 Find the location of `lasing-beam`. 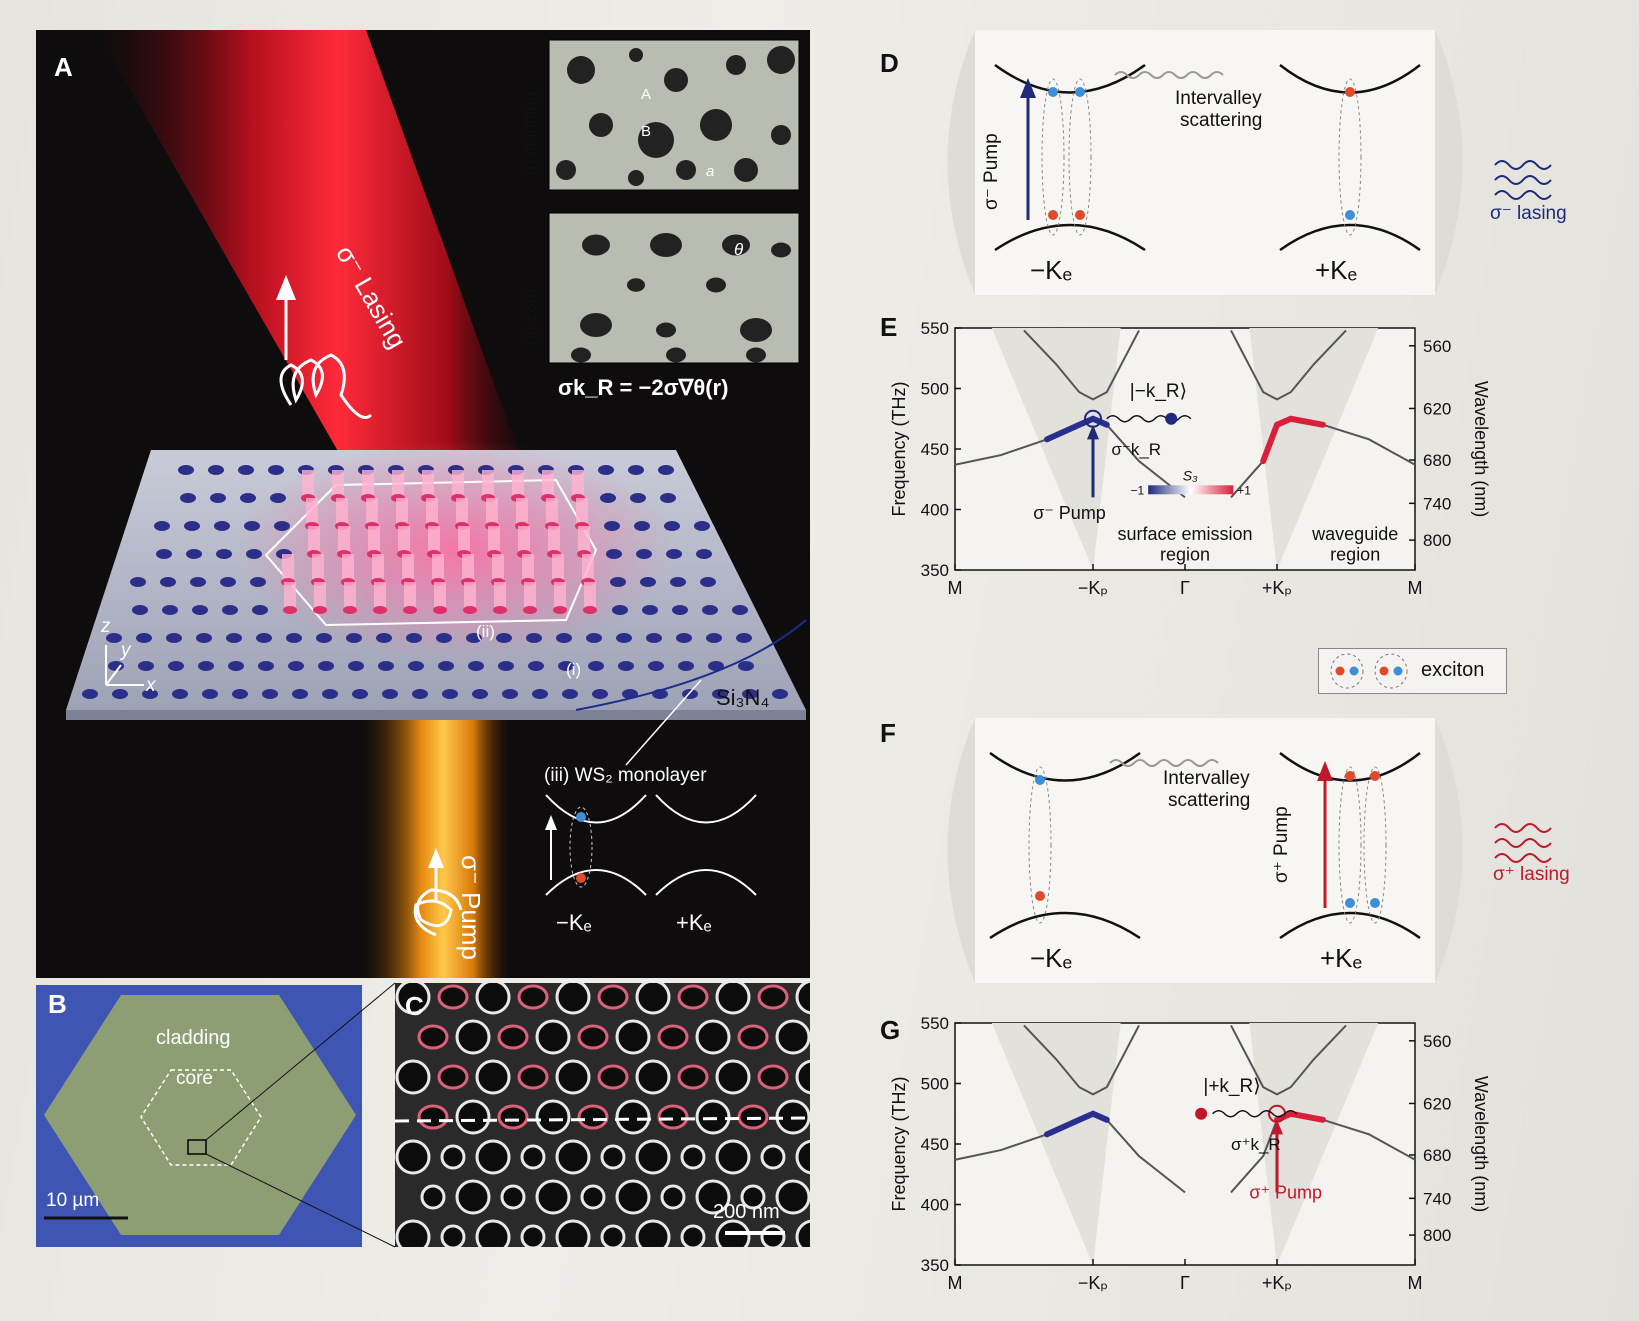

lasing-beam is located at coordinates (316, 265).